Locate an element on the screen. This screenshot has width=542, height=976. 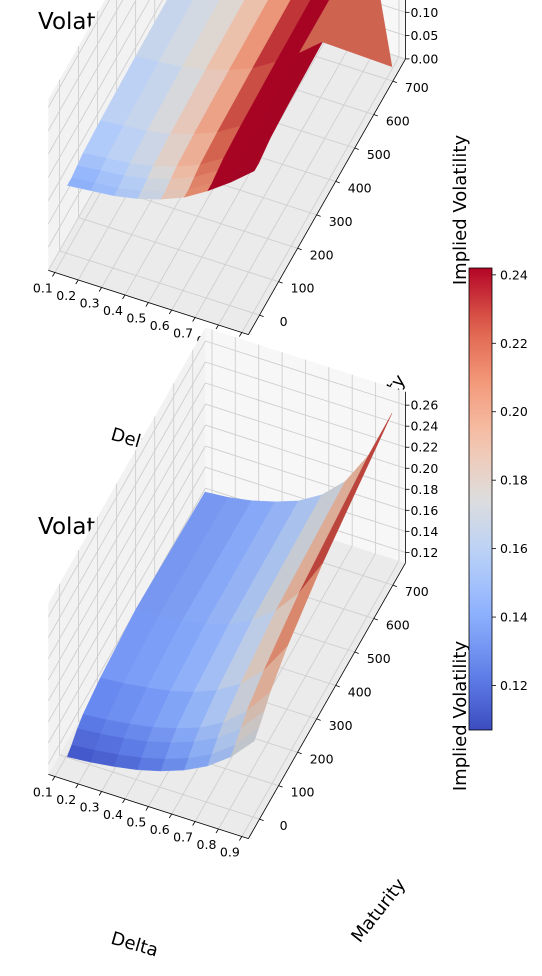
z-axis-label: Implied Volatility is located at coordinates (460, 210).